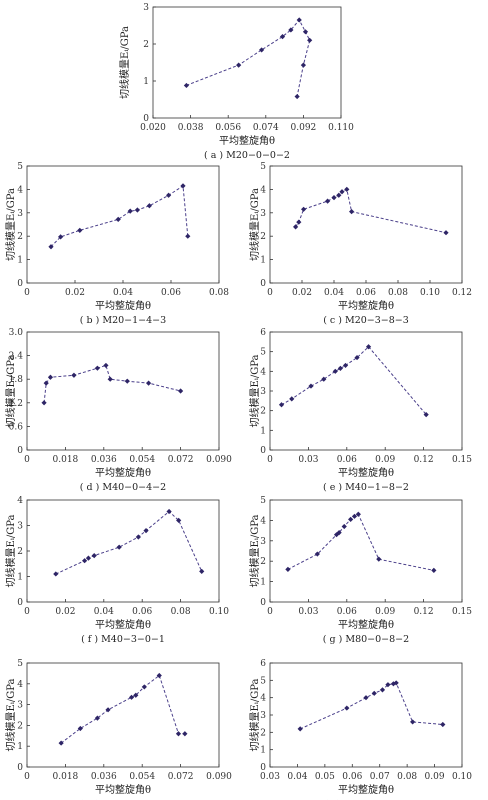  Describe the element at coordinates (366, 487) in the screenshot. I see `panel-caption: ( e ) M40−1−8−2` at that location.